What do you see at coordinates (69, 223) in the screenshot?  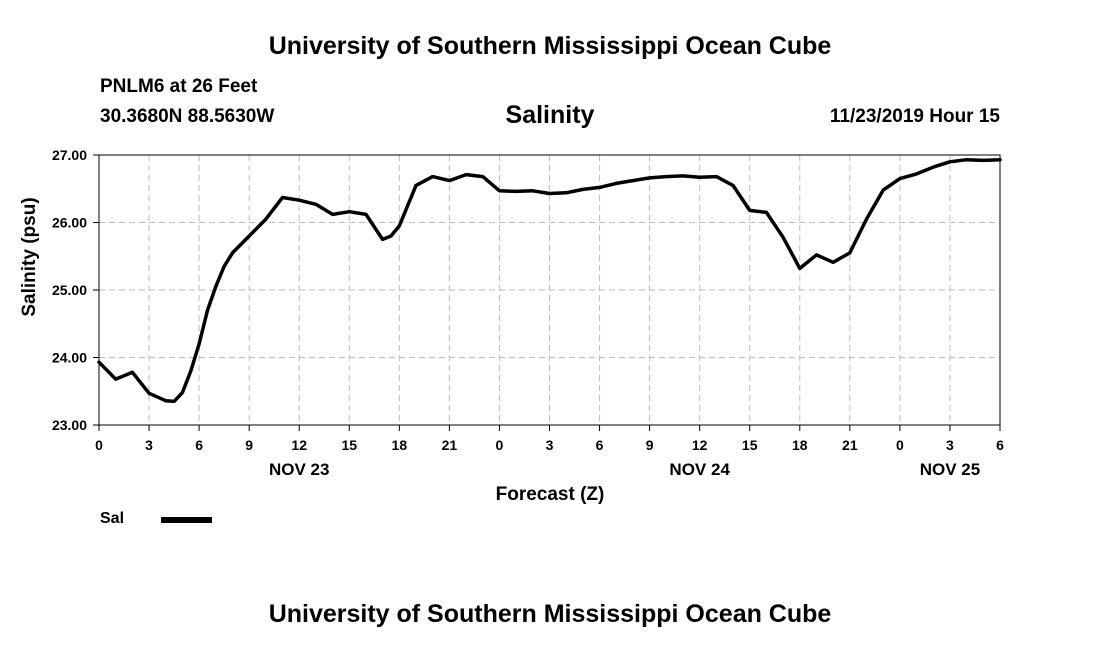 I see `y-tick-label: 26.00` at bounding box center [69, 223].